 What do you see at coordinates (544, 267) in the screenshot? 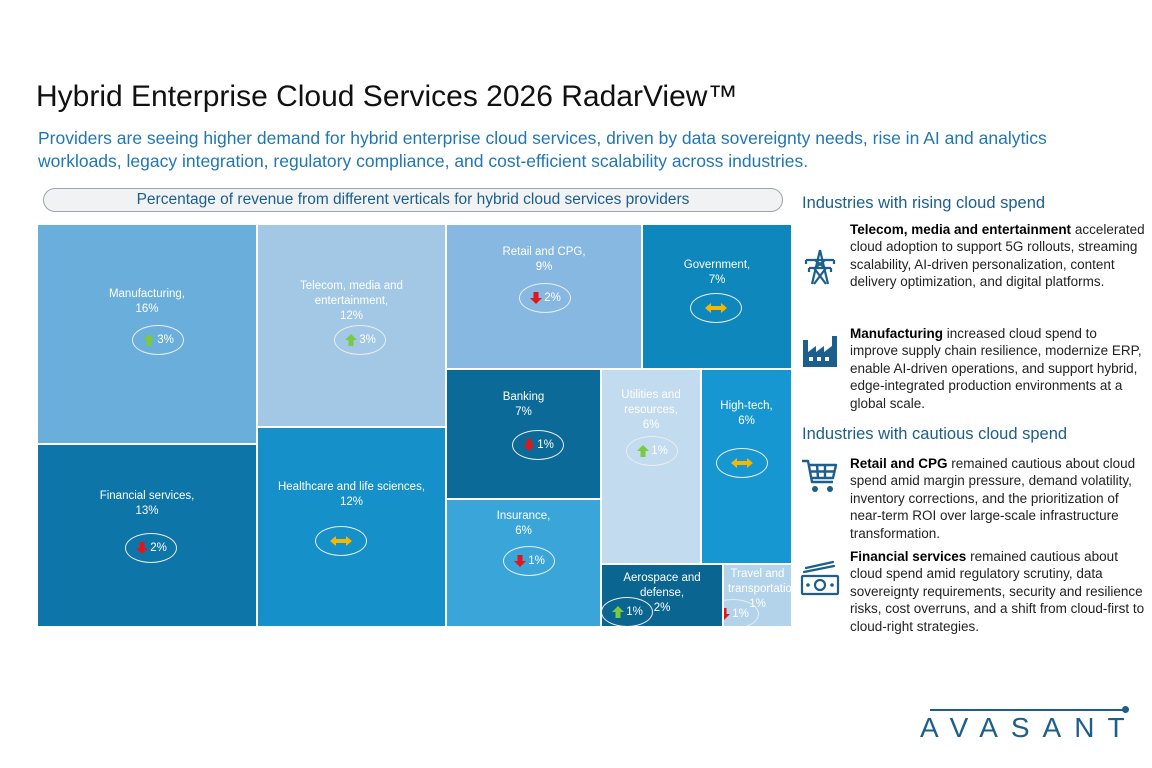
I see `tile-value: 9%` at bounding box center [544, 267].